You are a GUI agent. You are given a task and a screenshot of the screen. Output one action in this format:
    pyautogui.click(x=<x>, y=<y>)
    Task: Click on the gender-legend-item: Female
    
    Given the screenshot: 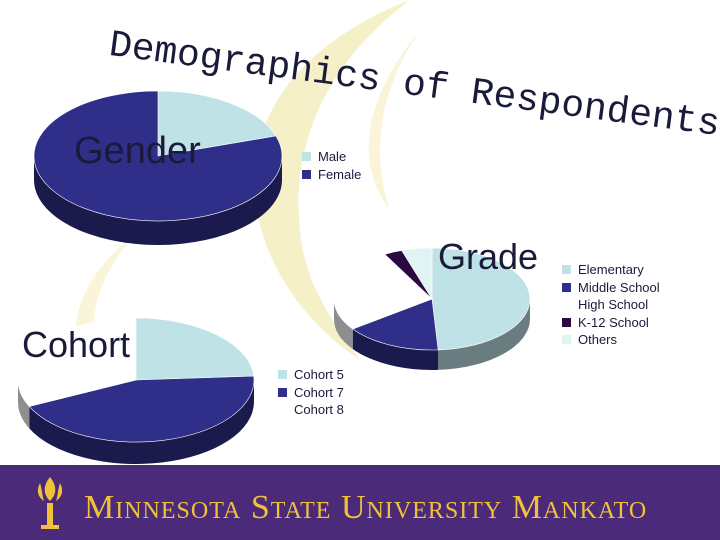 What is the action you would take?
    pyautogui.click(x=331, y=175)
    